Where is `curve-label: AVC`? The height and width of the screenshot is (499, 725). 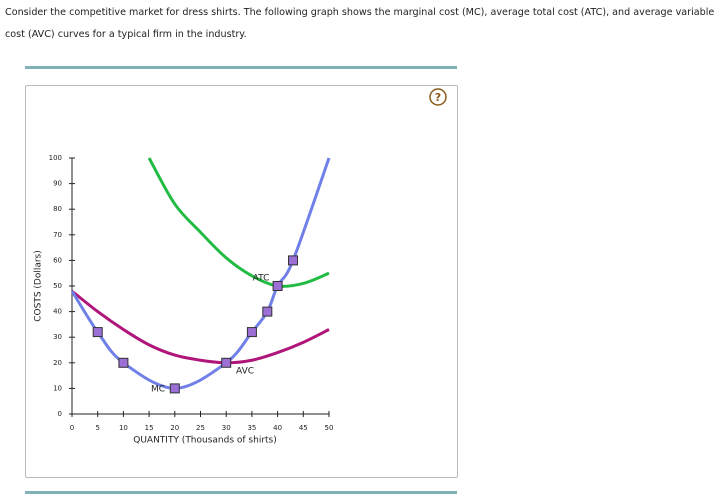
curve-label: AVC is located at coordinates (245, 372).